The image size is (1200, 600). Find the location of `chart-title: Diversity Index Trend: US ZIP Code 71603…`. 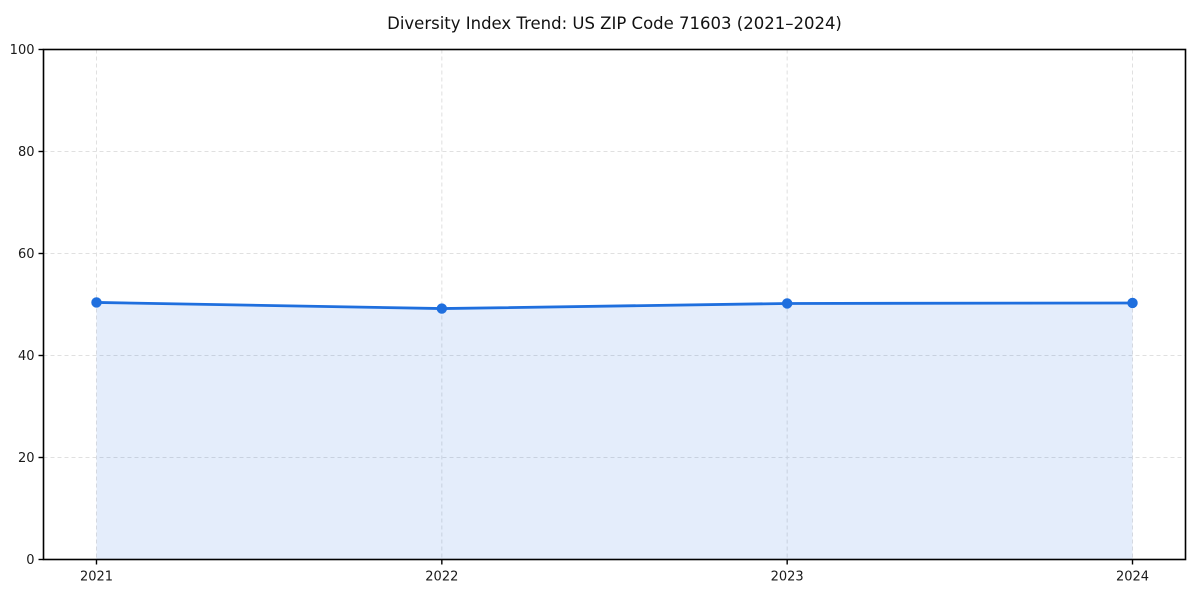

chart-title: Diversity Index Trend: US ZIP Code 71603… is located at coordinates (614, 23).